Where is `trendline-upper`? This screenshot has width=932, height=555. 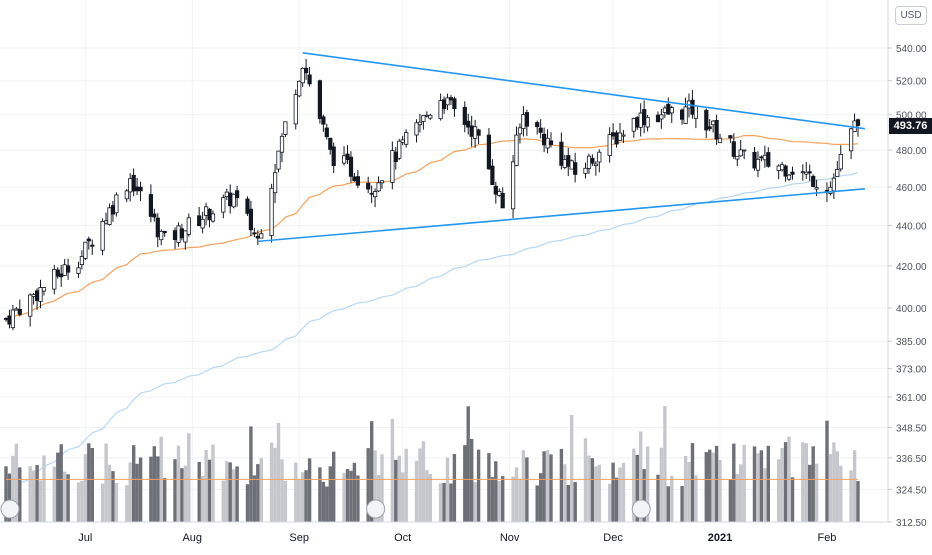 trendline-upper is located at coordinates (584, 91).